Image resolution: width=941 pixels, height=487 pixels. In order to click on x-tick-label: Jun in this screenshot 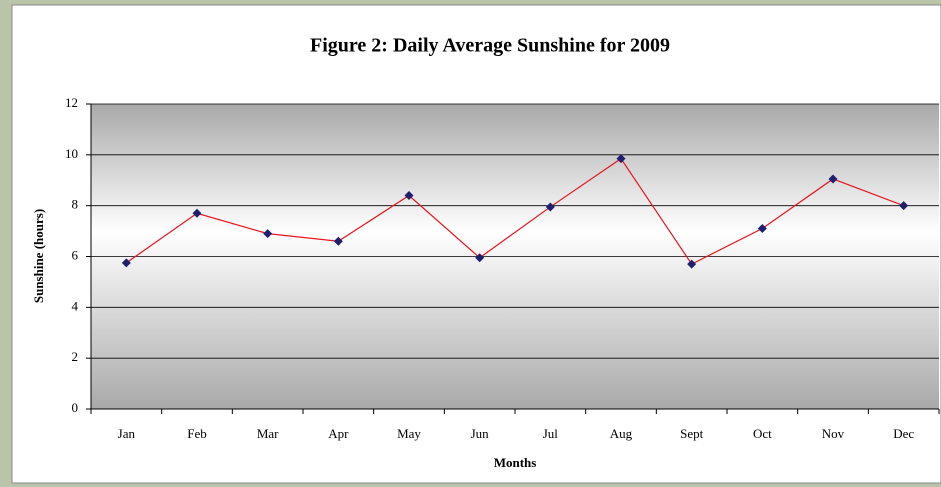, I will do `click(480, 433)`.